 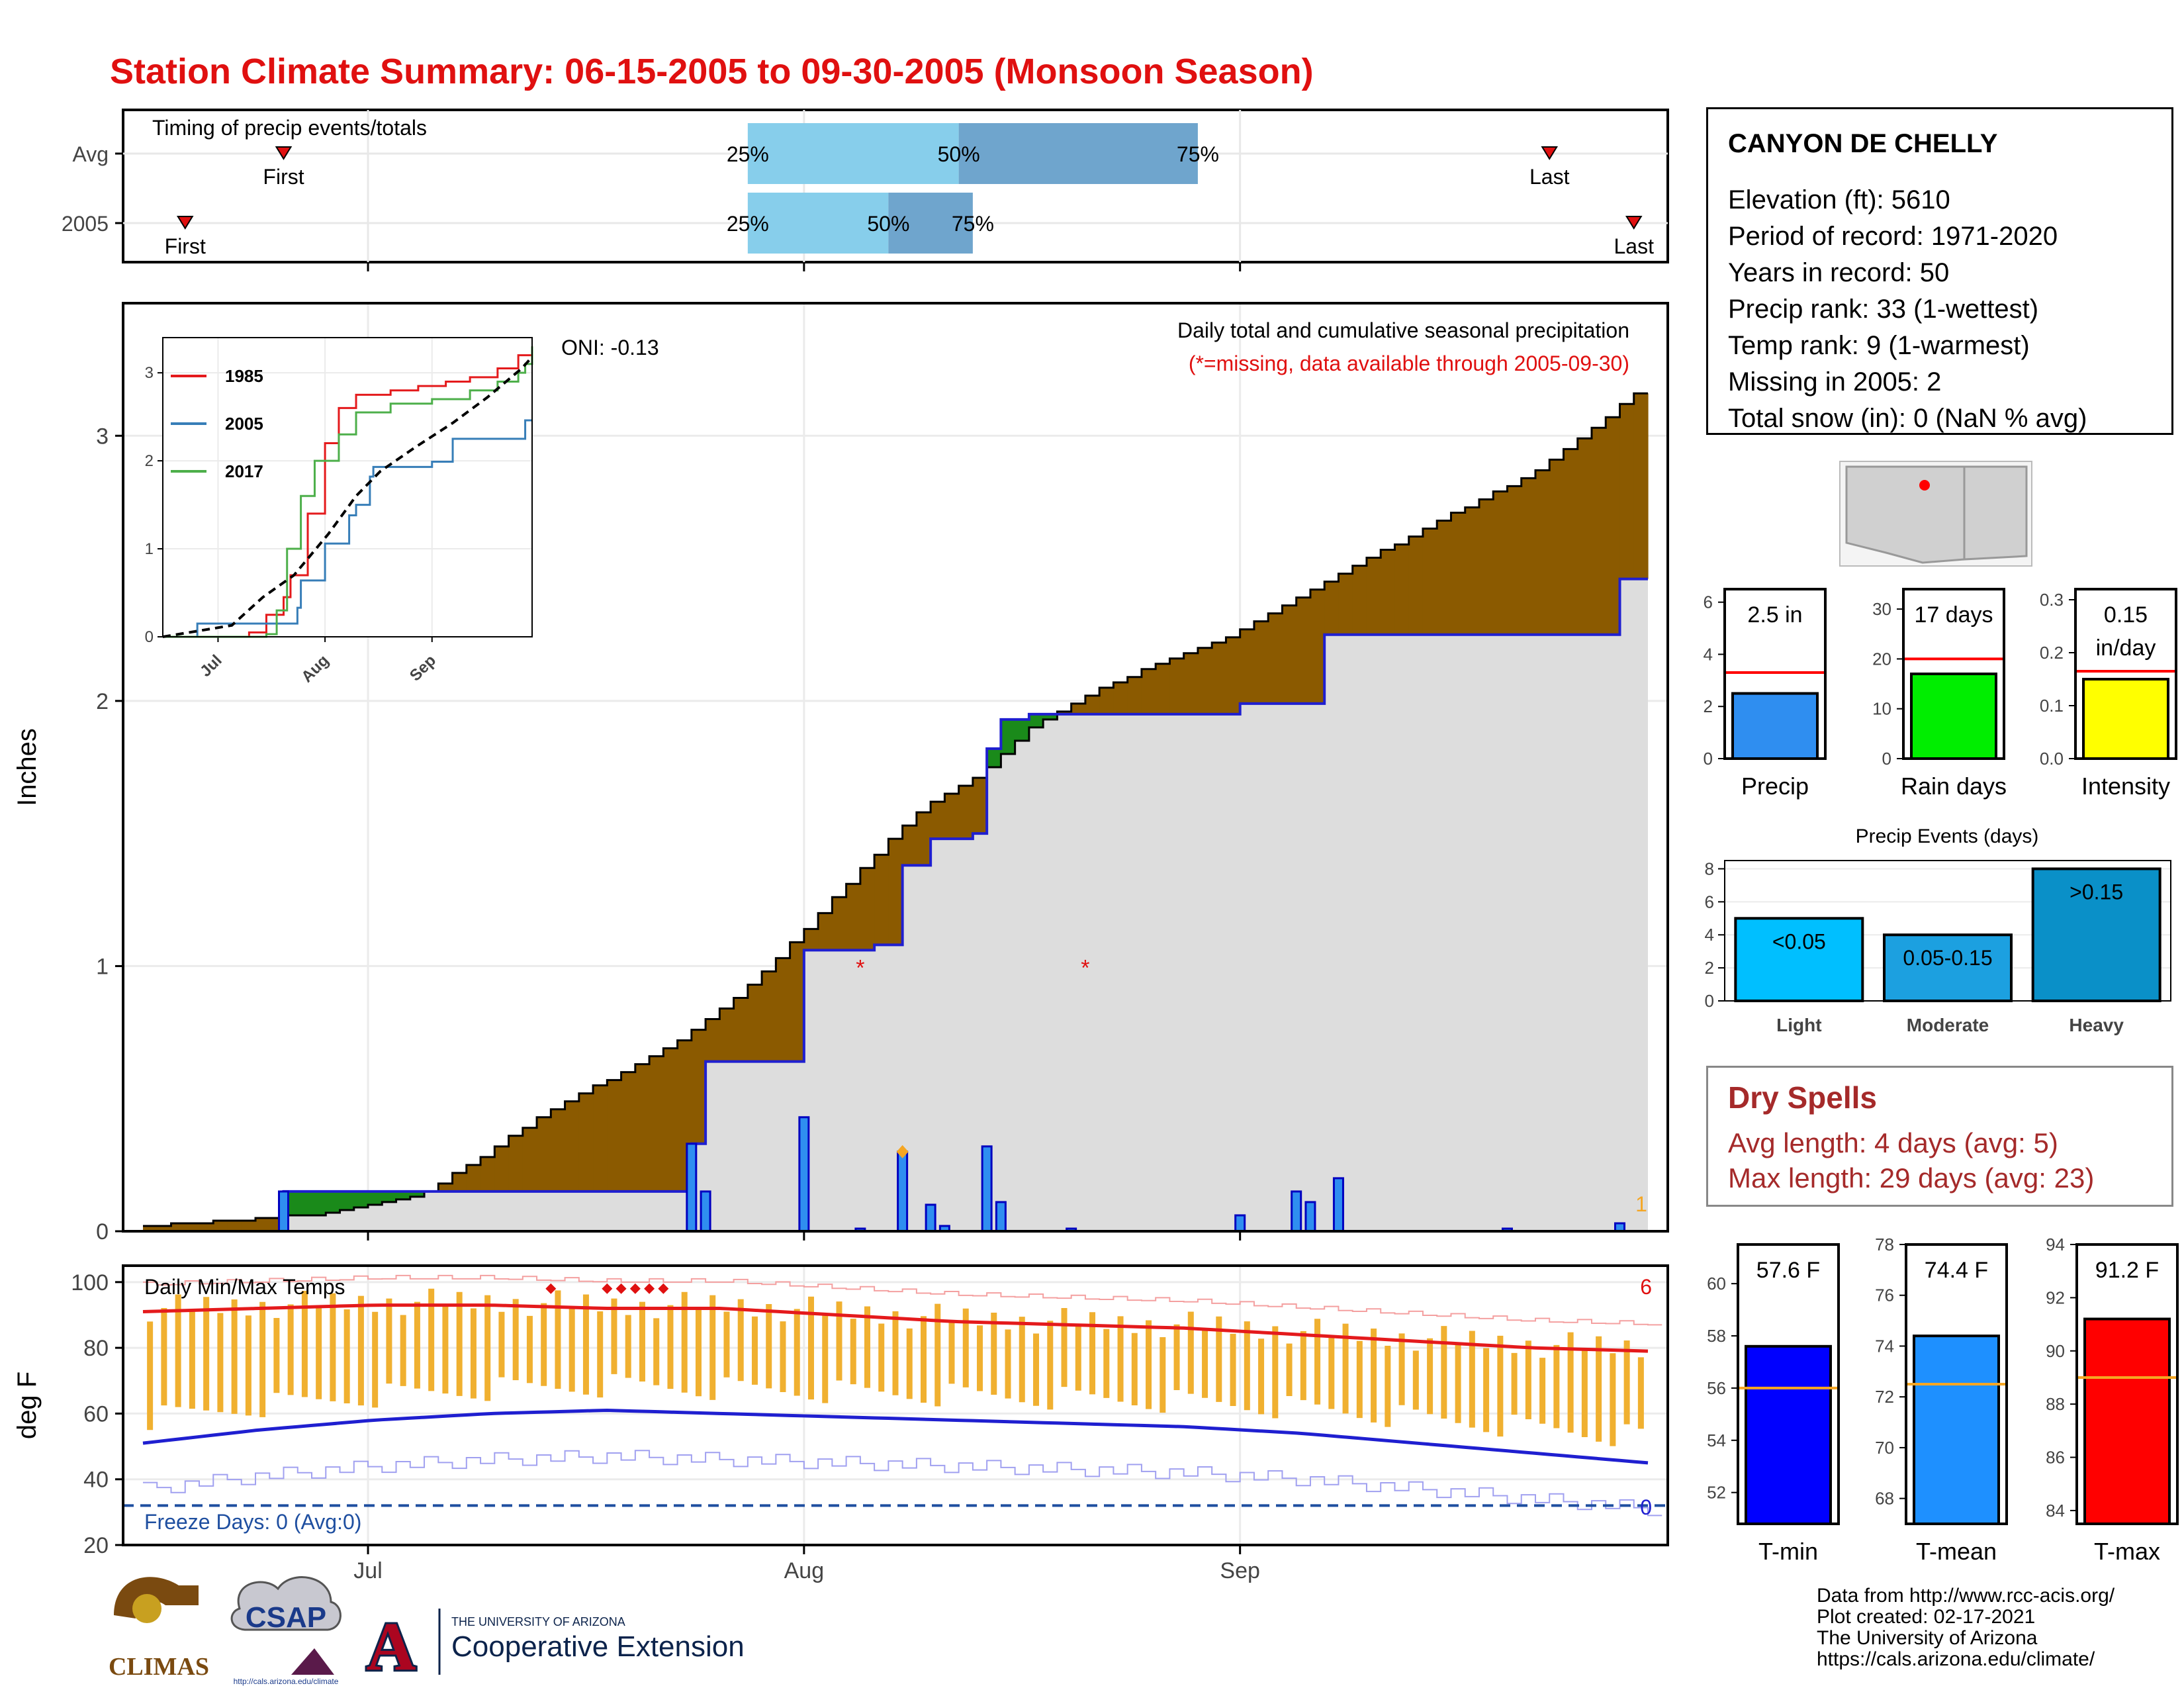 What do you see at coordinates (284, 153) in the screenshot?
I see `timing-first-marker` at bounding box center [284, 153].